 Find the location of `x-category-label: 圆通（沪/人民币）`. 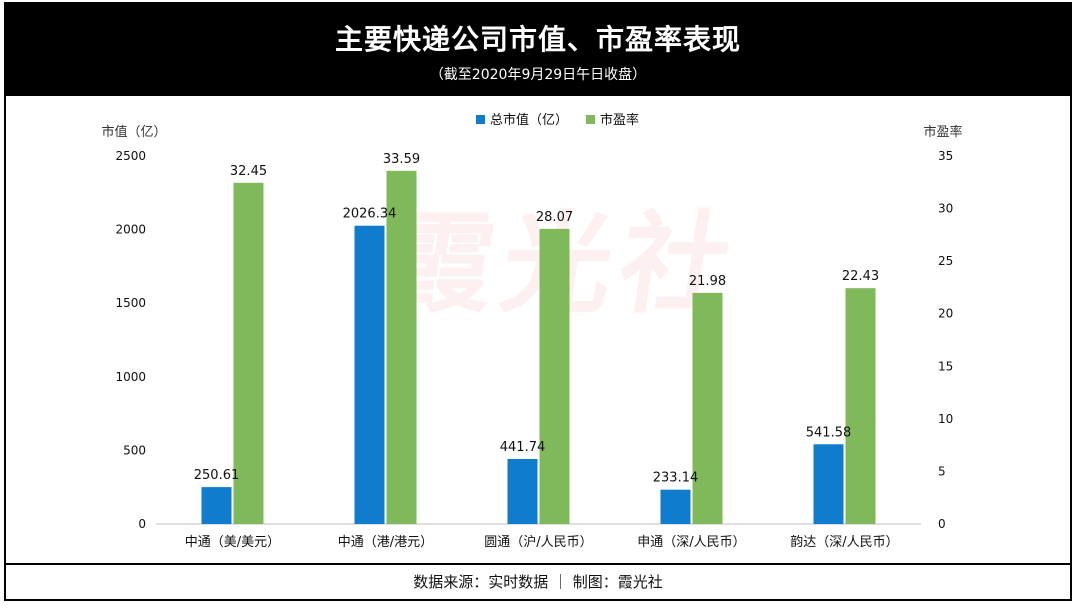

x-category-label: 圆通（沪/人民币） is located at coordinates (538, 542).